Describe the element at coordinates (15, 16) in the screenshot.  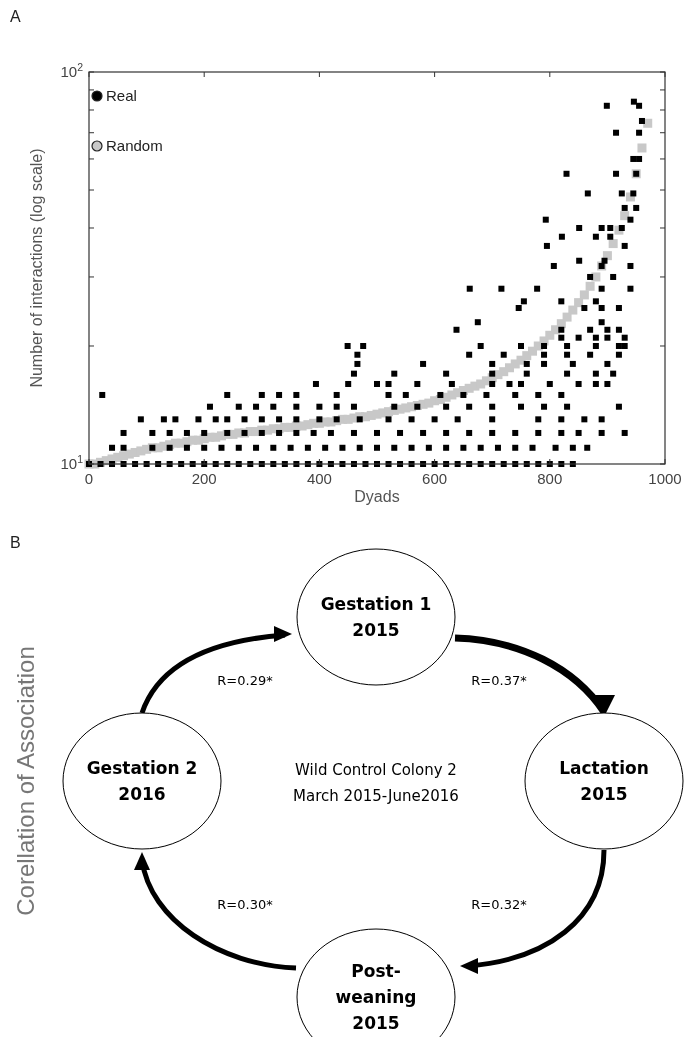
I see `chart-title: A` at that location.